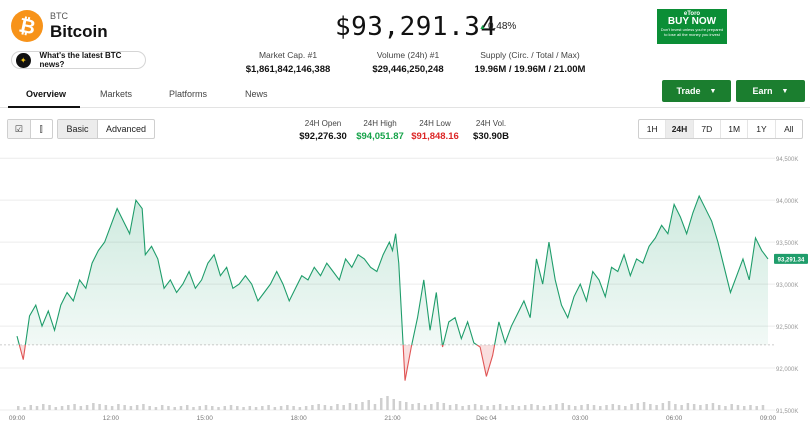  I want to click on earn-button: Earn ▼, so click(770, 91).